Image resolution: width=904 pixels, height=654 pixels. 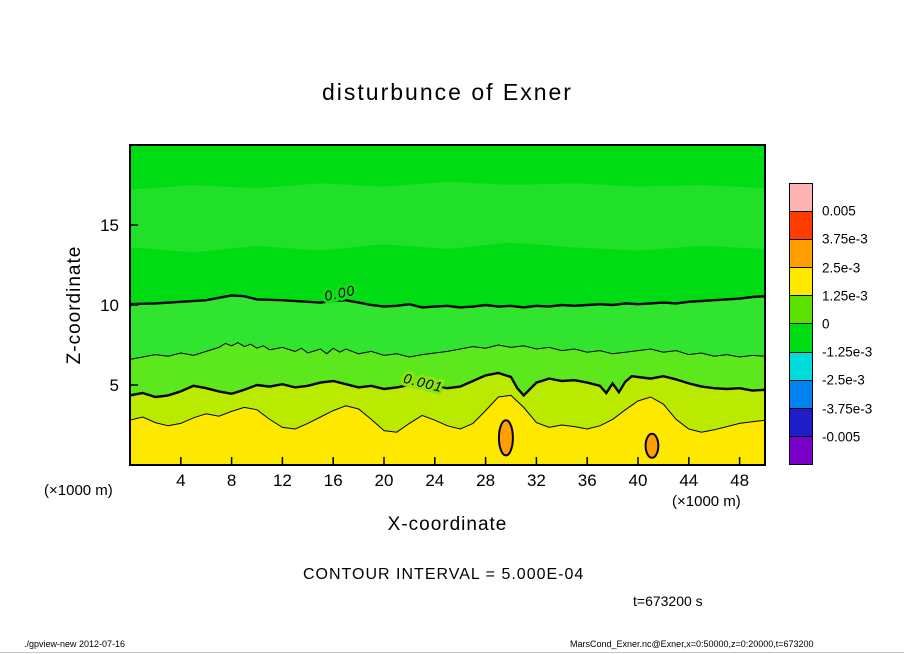 What do you see at coordinates (434, 480) in the screenshot?
I see `x-tick-label: 24` at bounding box center [434, 480].